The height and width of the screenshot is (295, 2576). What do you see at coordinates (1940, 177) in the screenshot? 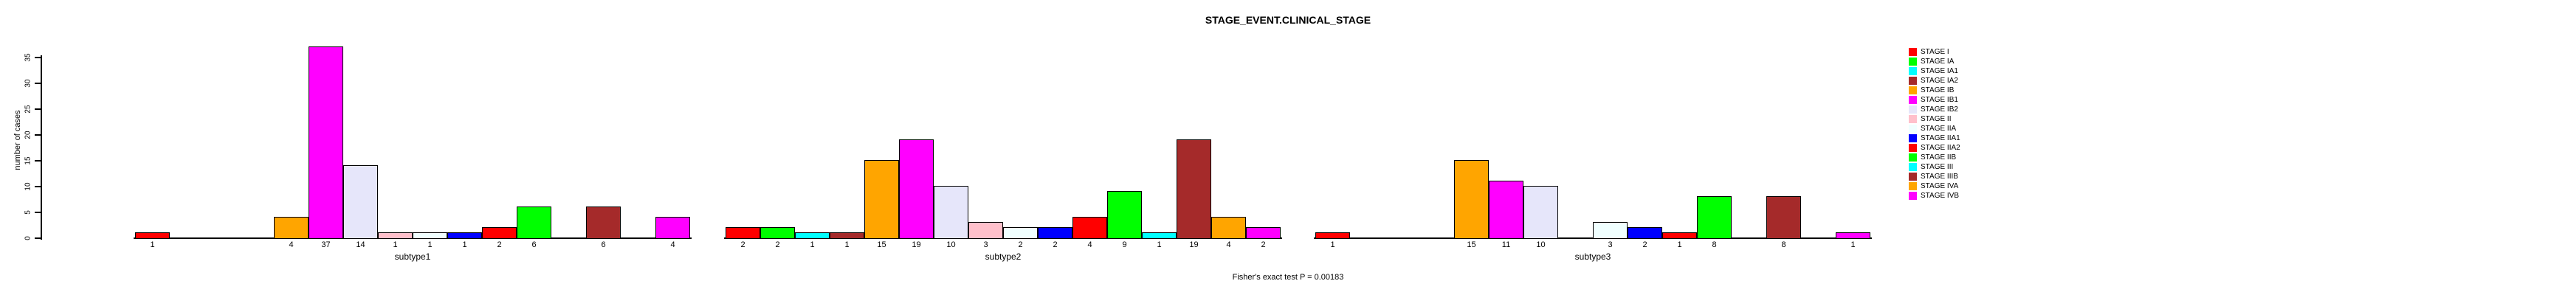
I see `legend-label: STAGE IIIB` at bounding box center [1940, 177].